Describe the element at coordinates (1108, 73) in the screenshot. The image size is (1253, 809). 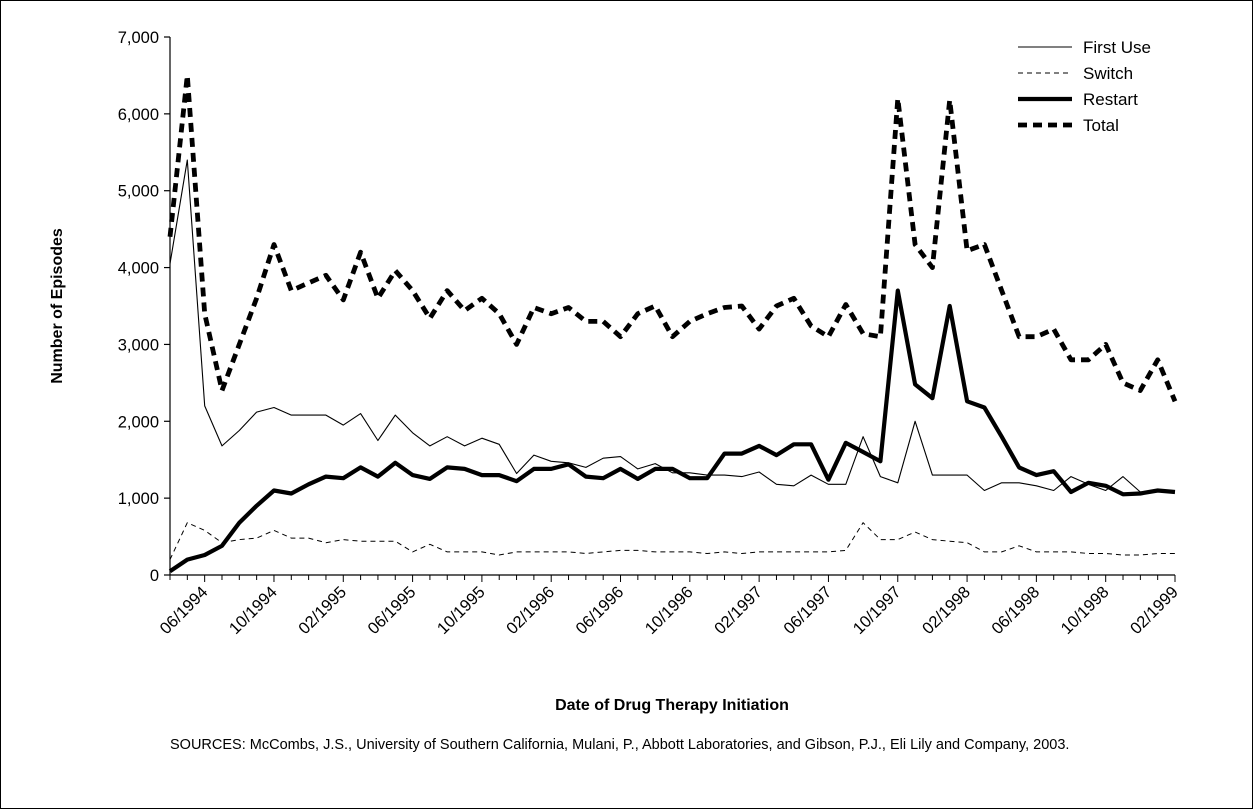
I see `legend-label: Switch` at that location.